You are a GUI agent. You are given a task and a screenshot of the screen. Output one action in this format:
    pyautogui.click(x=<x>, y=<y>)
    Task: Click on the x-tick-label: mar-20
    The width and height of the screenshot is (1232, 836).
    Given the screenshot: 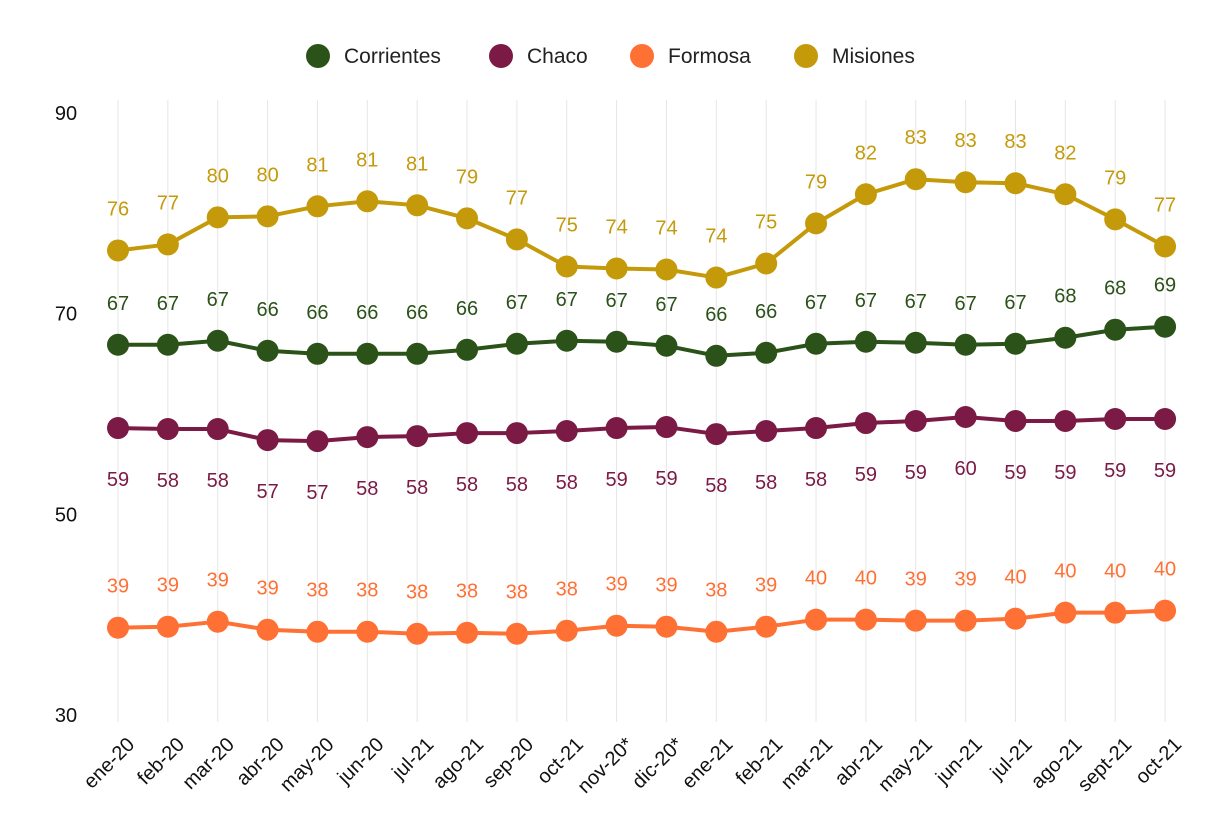 What is the action you would take?
    pyautogui.click(x=209, y=764)
    